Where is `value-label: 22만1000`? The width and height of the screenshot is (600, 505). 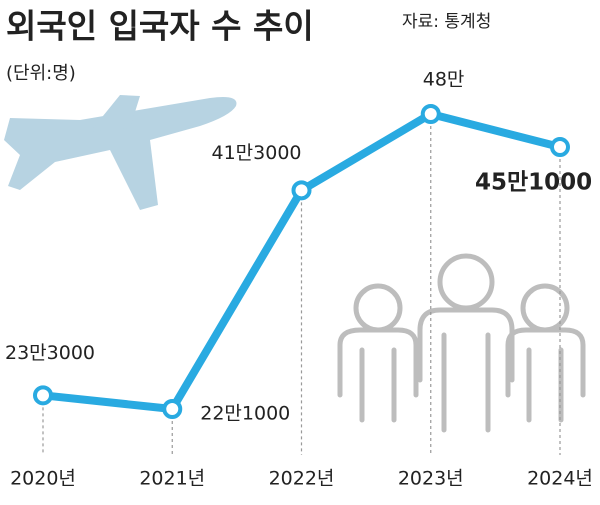 value-label: 22만1000 is located at coordinates (245, 414).